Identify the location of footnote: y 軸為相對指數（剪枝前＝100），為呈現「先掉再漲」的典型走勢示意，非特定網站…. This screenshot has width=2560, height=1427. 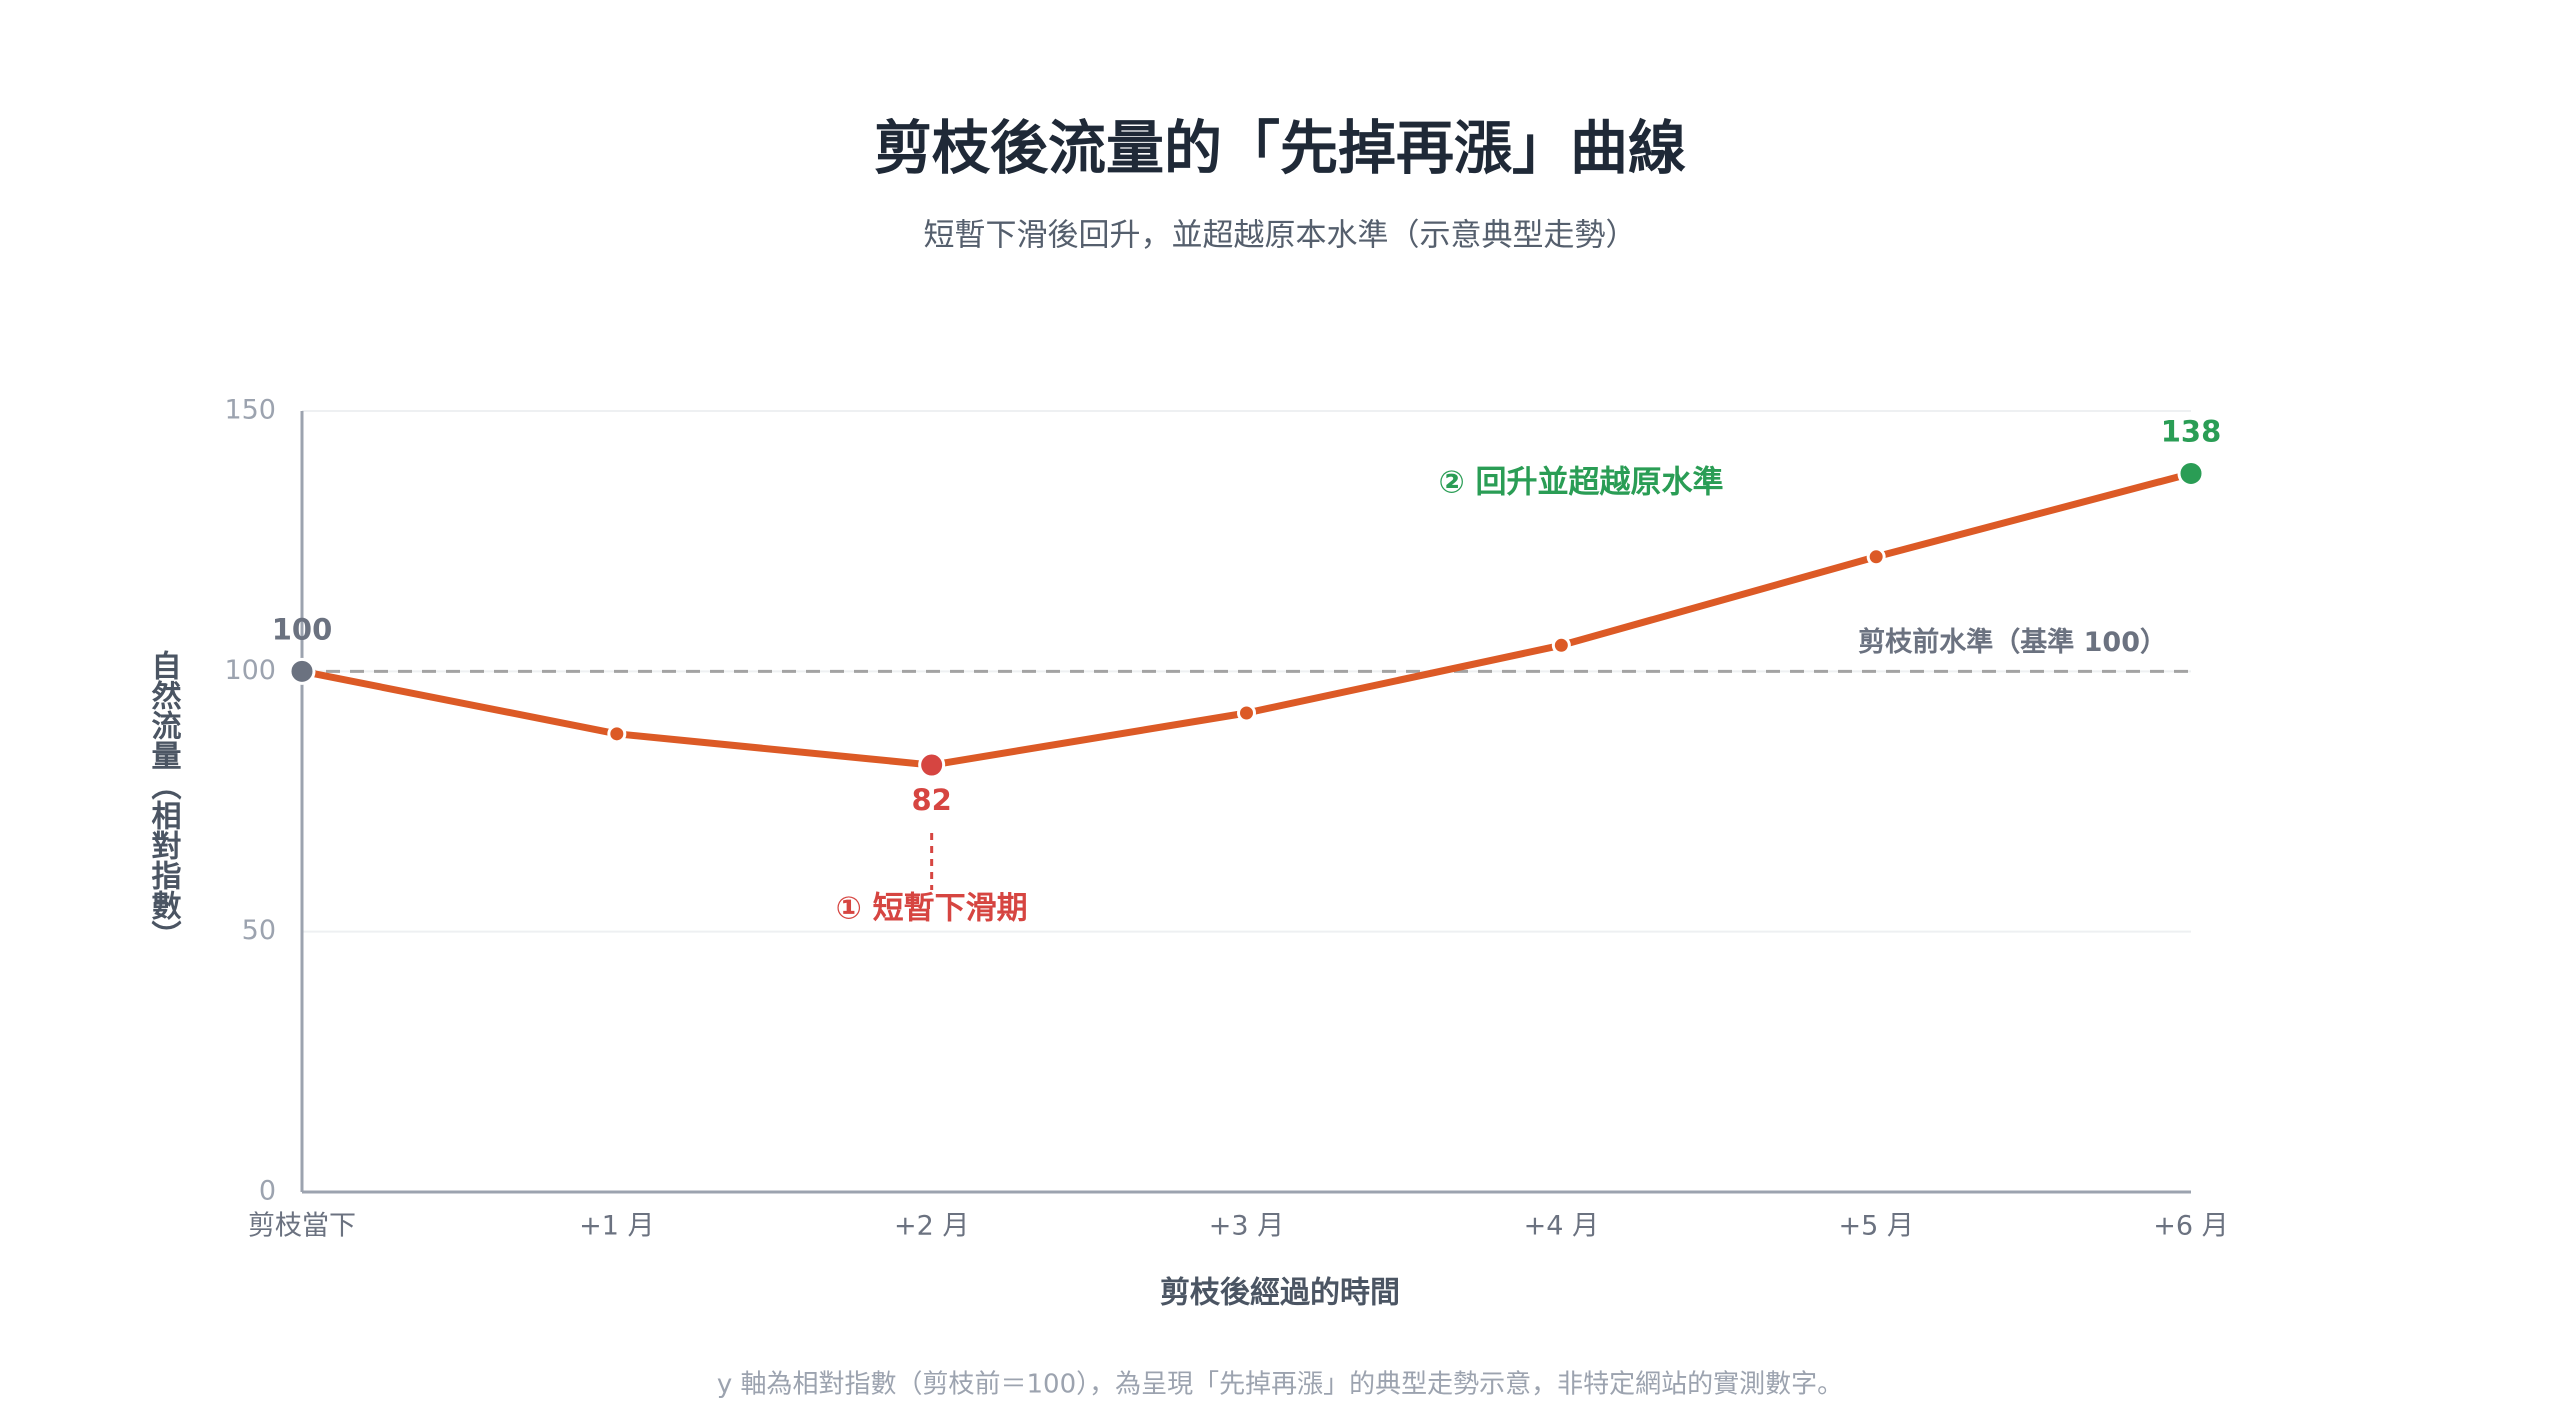
(1280, 1385).